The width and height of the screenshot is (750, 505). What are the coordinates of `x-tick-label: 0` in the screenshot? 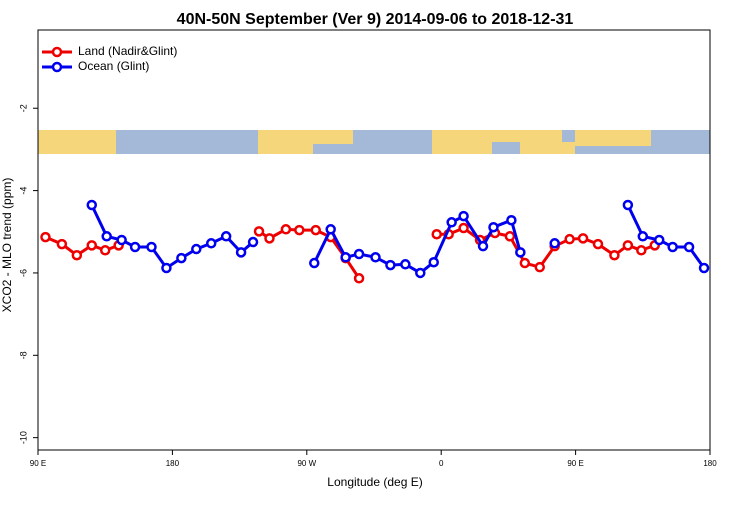 It's located at (441, 463).